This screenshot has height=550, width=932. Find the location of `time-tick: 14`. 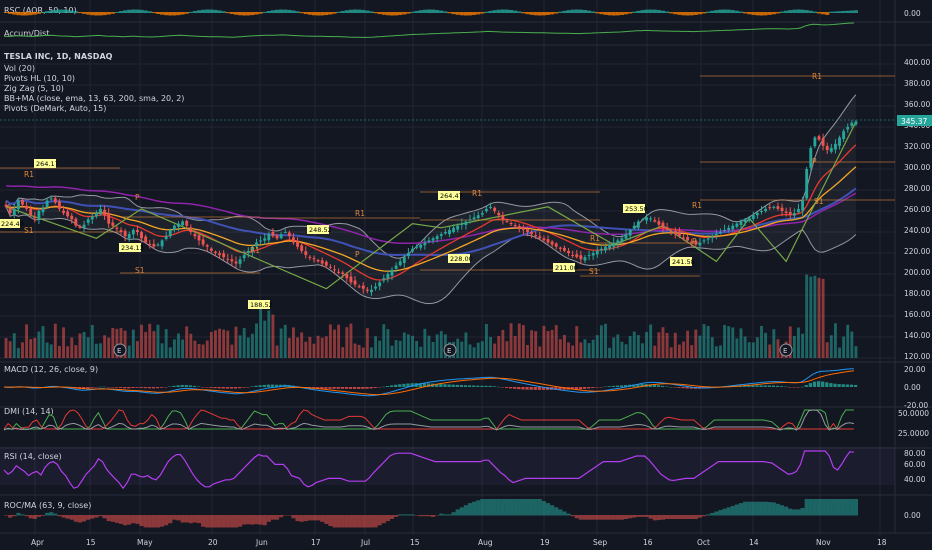

time-tick: 14 is located at coordinates (754, 542).